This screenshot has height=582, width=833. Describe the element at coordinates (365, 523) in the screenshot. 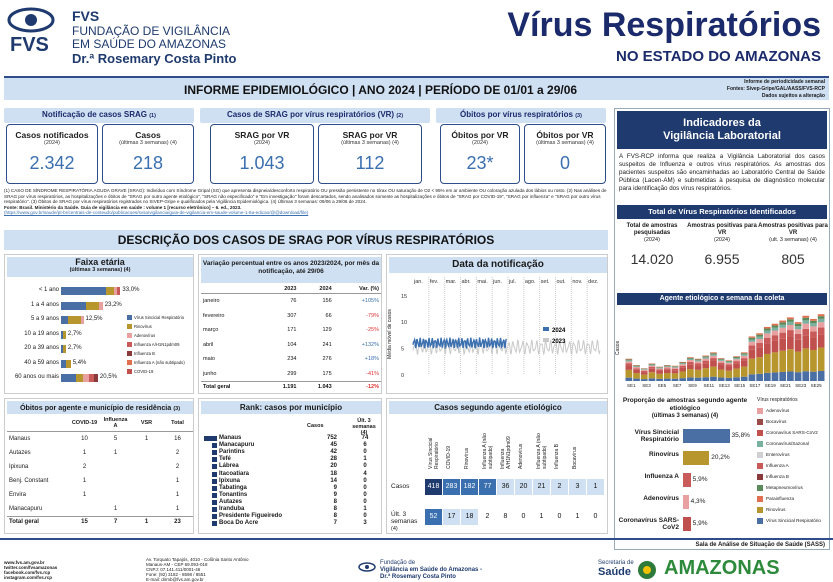

I see `rank-ult: 3` at that location.